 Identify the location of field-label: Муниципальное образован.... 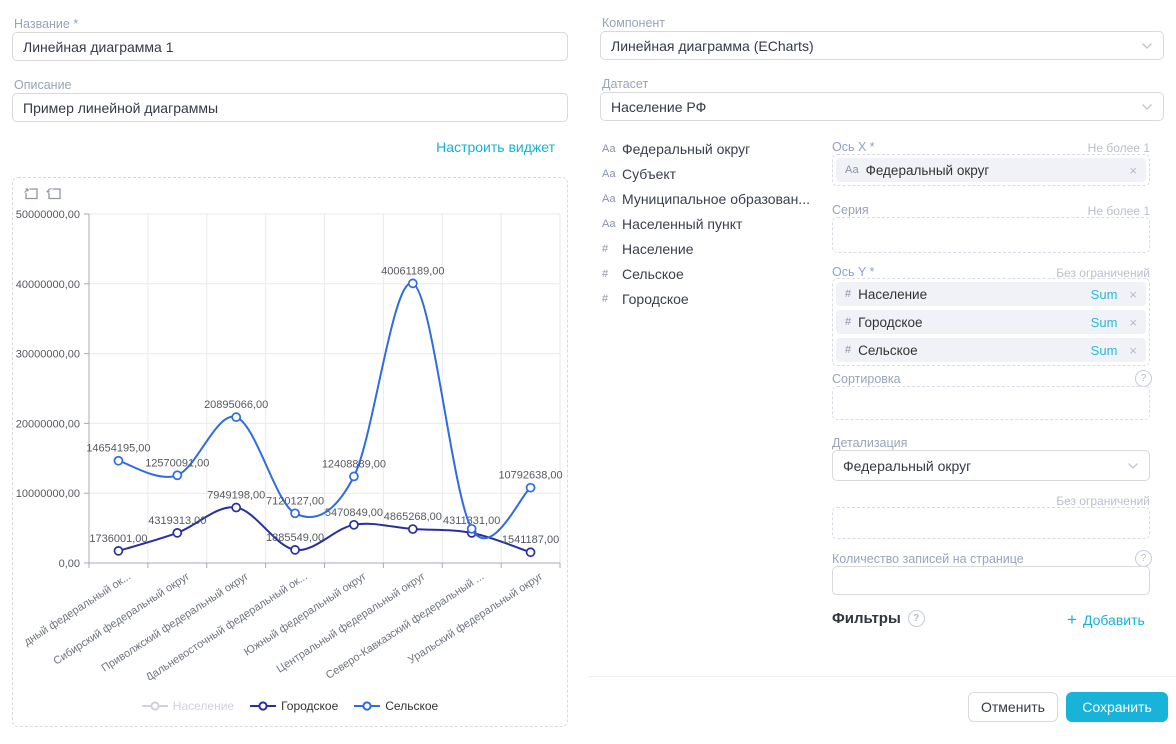
(716, 199).